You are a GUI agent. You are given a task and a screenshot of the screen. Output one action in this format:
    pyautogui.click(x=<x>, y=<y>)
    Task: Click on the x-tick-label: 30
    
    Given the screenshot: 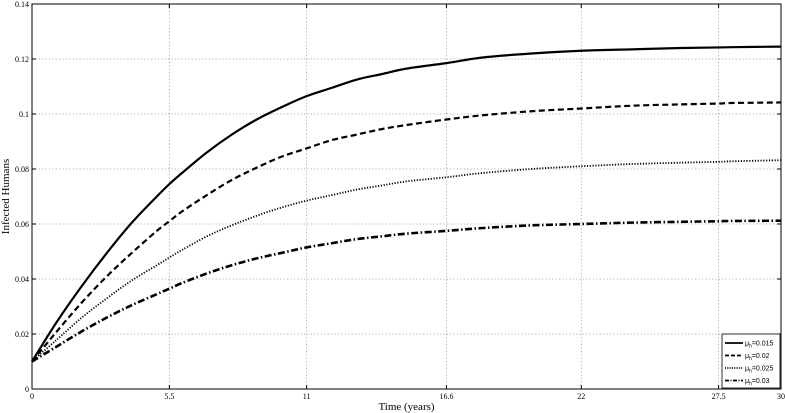 What is the action you would take?
    pyautogui.click(x=781, y=396)
    